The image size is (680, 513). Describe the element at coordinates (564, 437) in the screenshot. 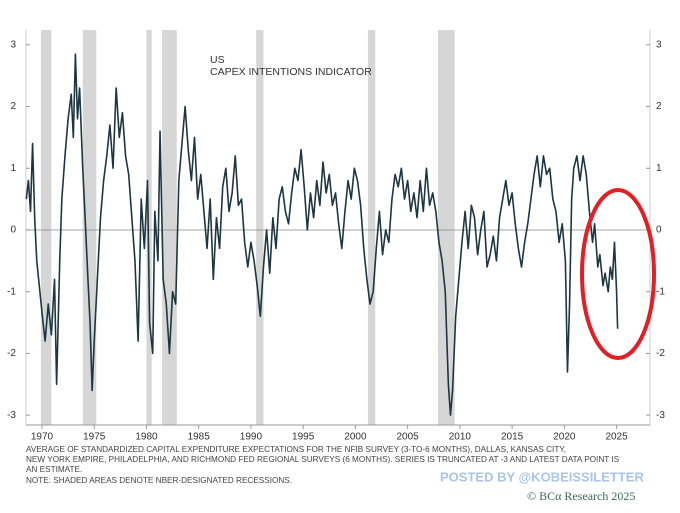

I see `x-tick-label: 2020` at that location.